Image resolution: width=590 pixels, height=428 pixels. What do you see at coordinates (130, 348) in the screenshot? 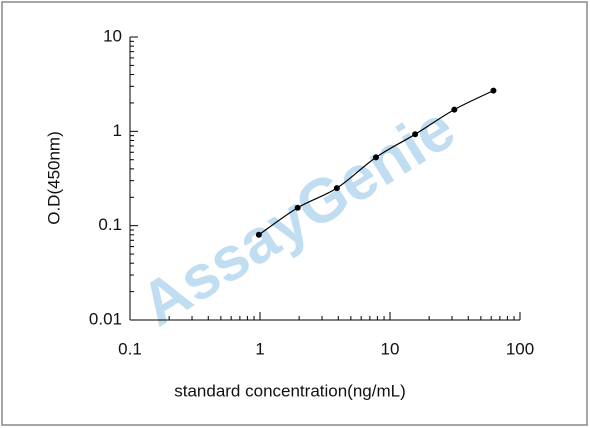
I see `x-tick-label: 0.1` at bounding box center [130, 348].